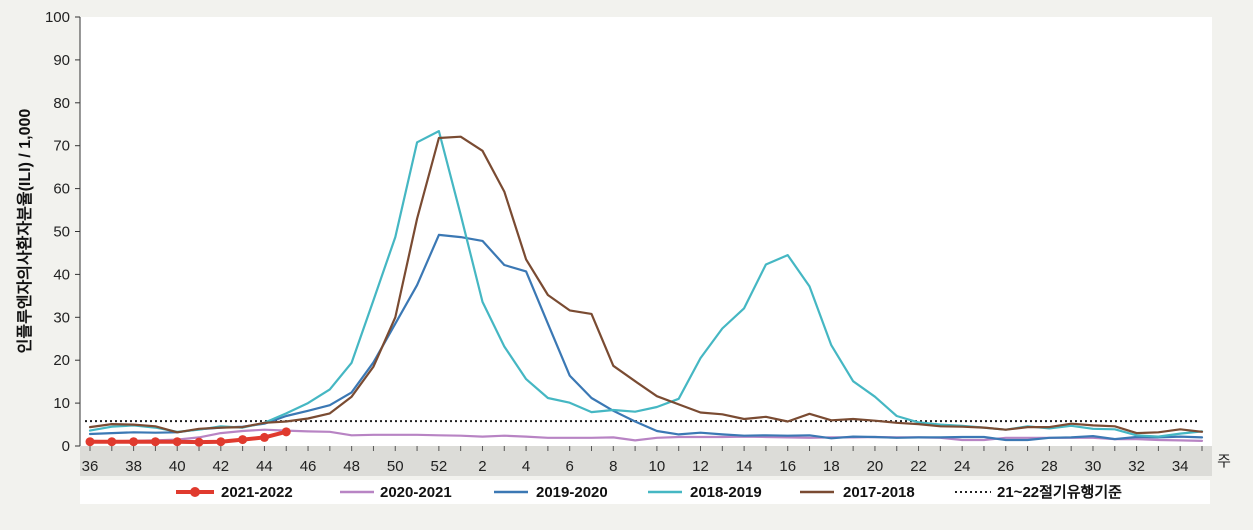 This screenshot has height=530, width=1253. I want to click on x-tick-label: 18, so click(831, 466).